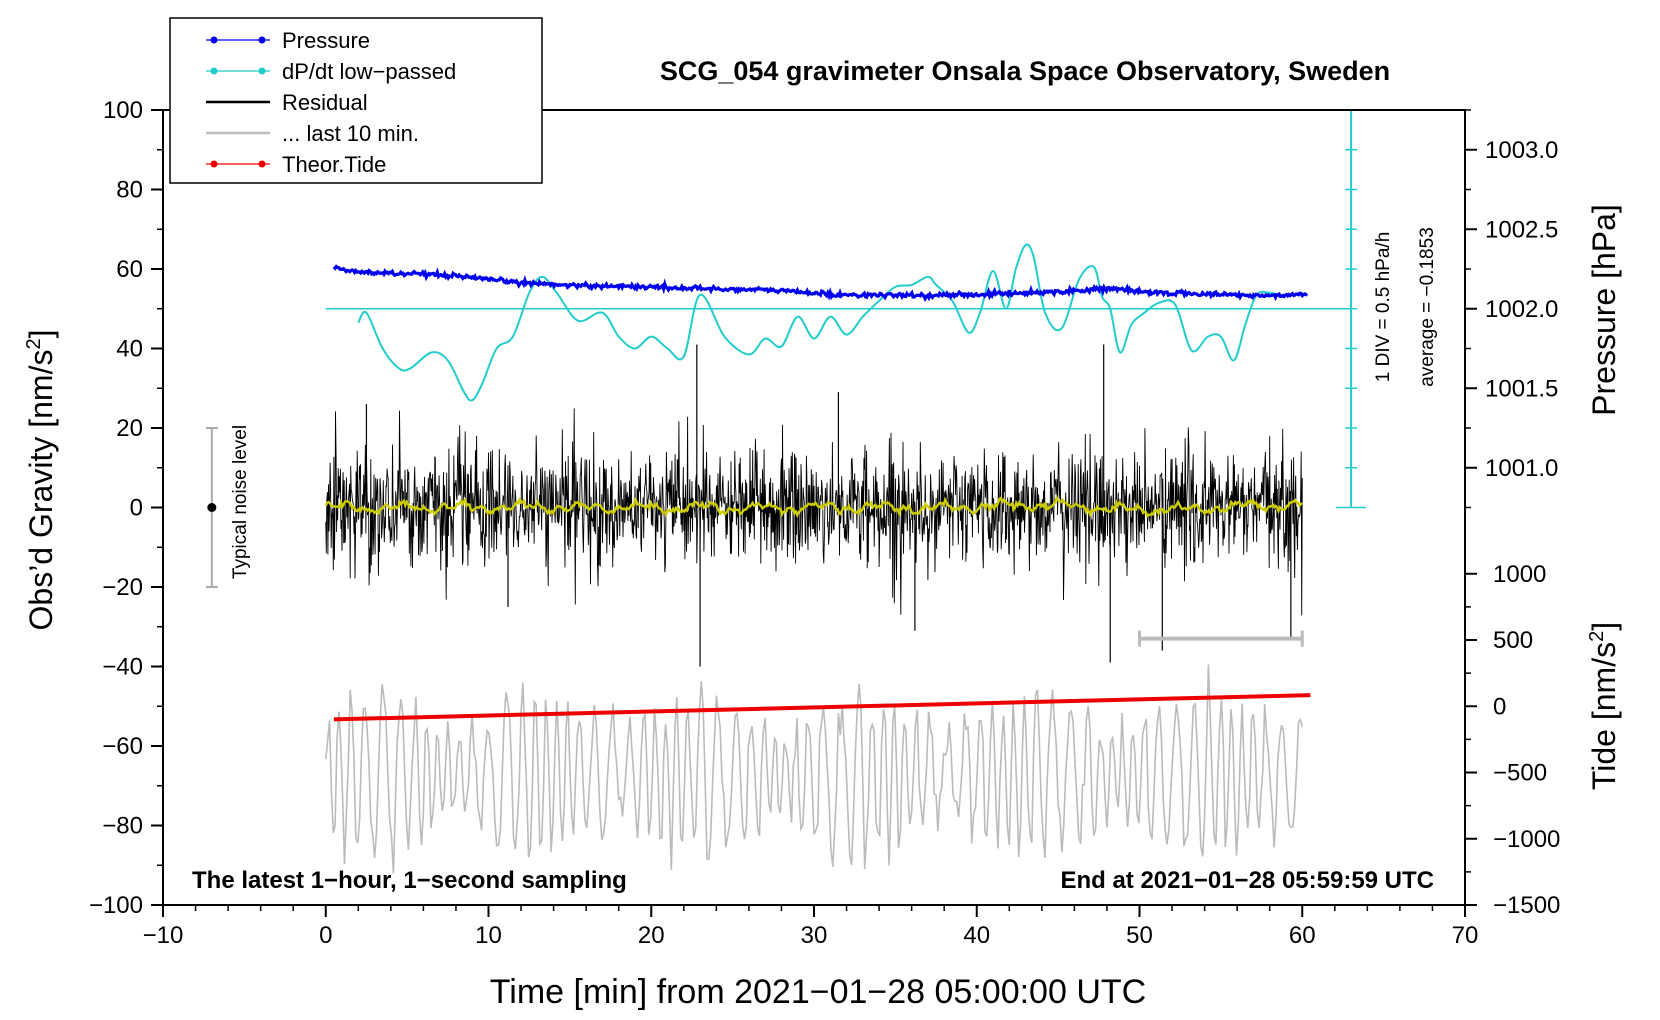  Describe the element at coordinates (122, 826) in the screenshot. I see `y-tick-label: −80` at that location.